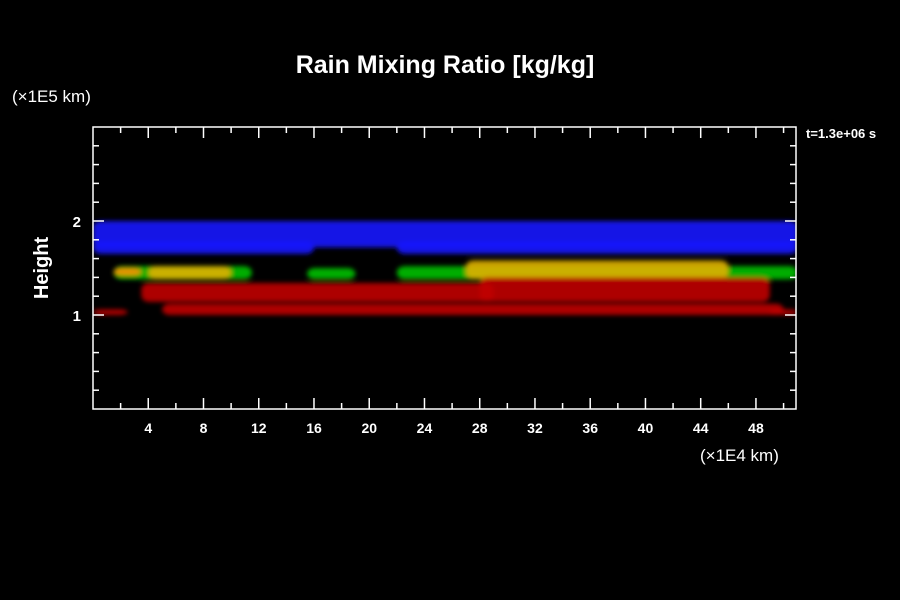  Describe the element at coordinates (42, 268) in the screenshot. I see `y-axis-label: Height` at that location.